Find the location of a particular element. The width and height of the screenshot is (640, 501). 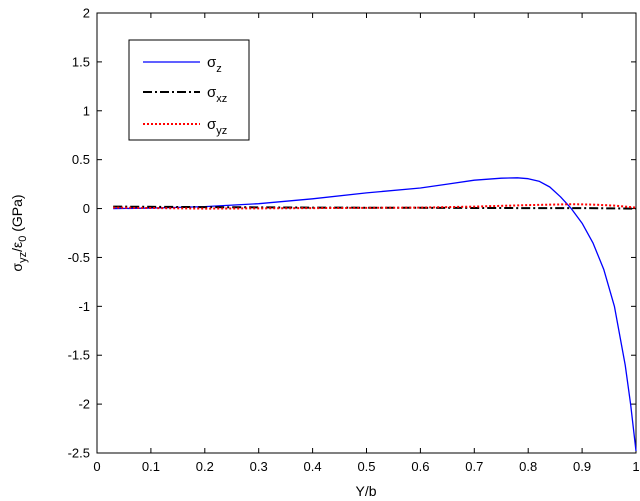

y-axis-title: σyz/ε0 (GPa) is located at coordinates (19, 232).